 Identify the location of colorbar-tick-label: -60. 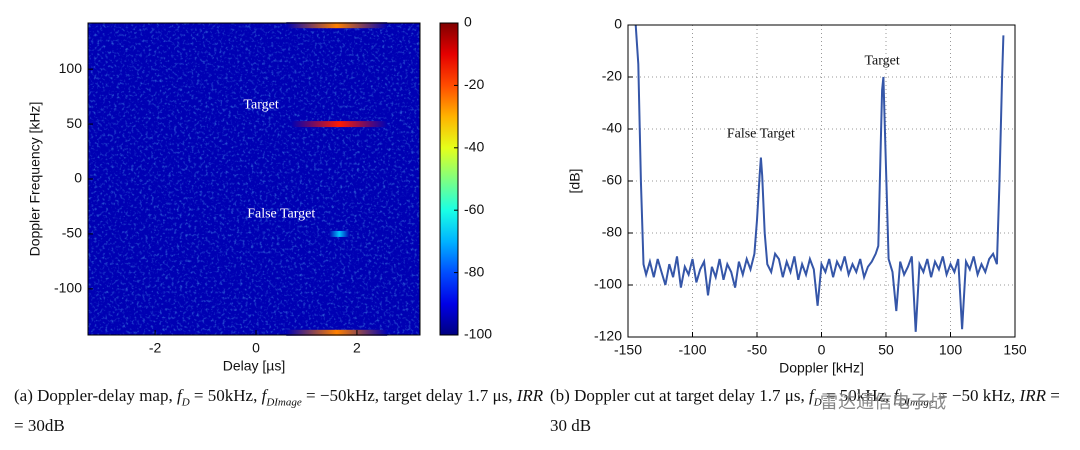
(474, 209).